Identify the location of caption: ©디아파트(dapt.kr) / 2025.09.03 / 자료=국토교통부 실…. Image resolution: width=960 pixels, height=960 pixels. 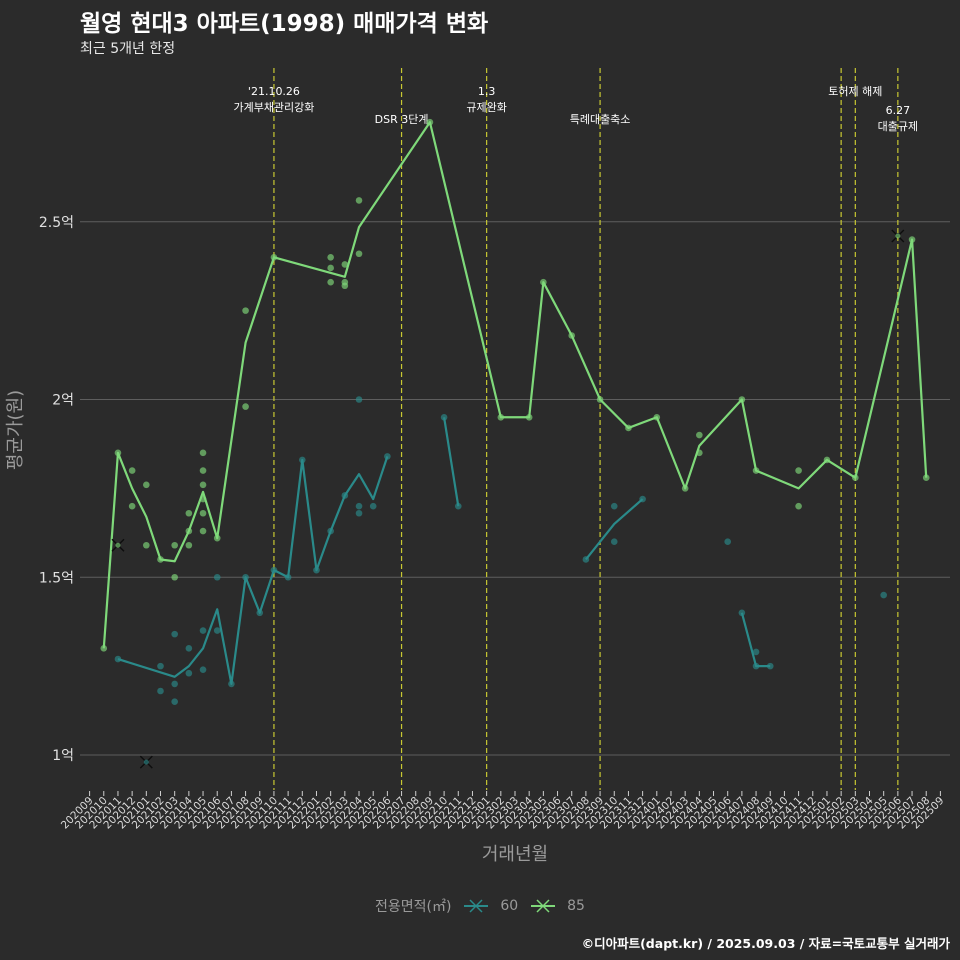
(765, 943).